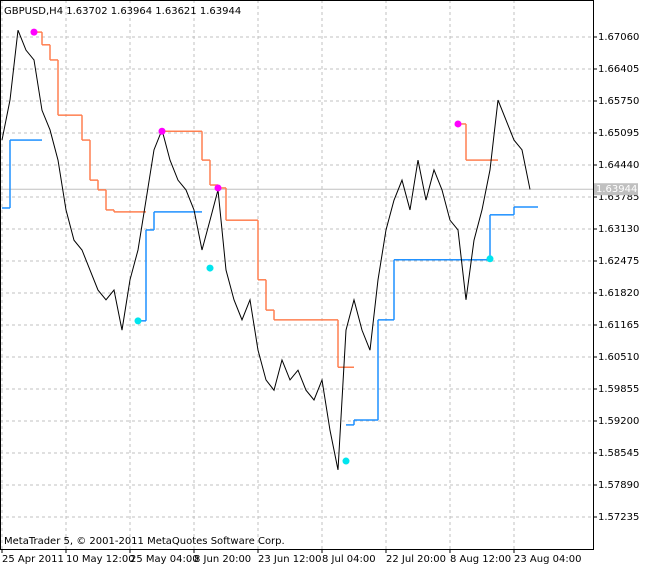 The height and width of the screenshot is (569, 647). I want to click on y-tick-label: 1.57890, so click(618, 485).